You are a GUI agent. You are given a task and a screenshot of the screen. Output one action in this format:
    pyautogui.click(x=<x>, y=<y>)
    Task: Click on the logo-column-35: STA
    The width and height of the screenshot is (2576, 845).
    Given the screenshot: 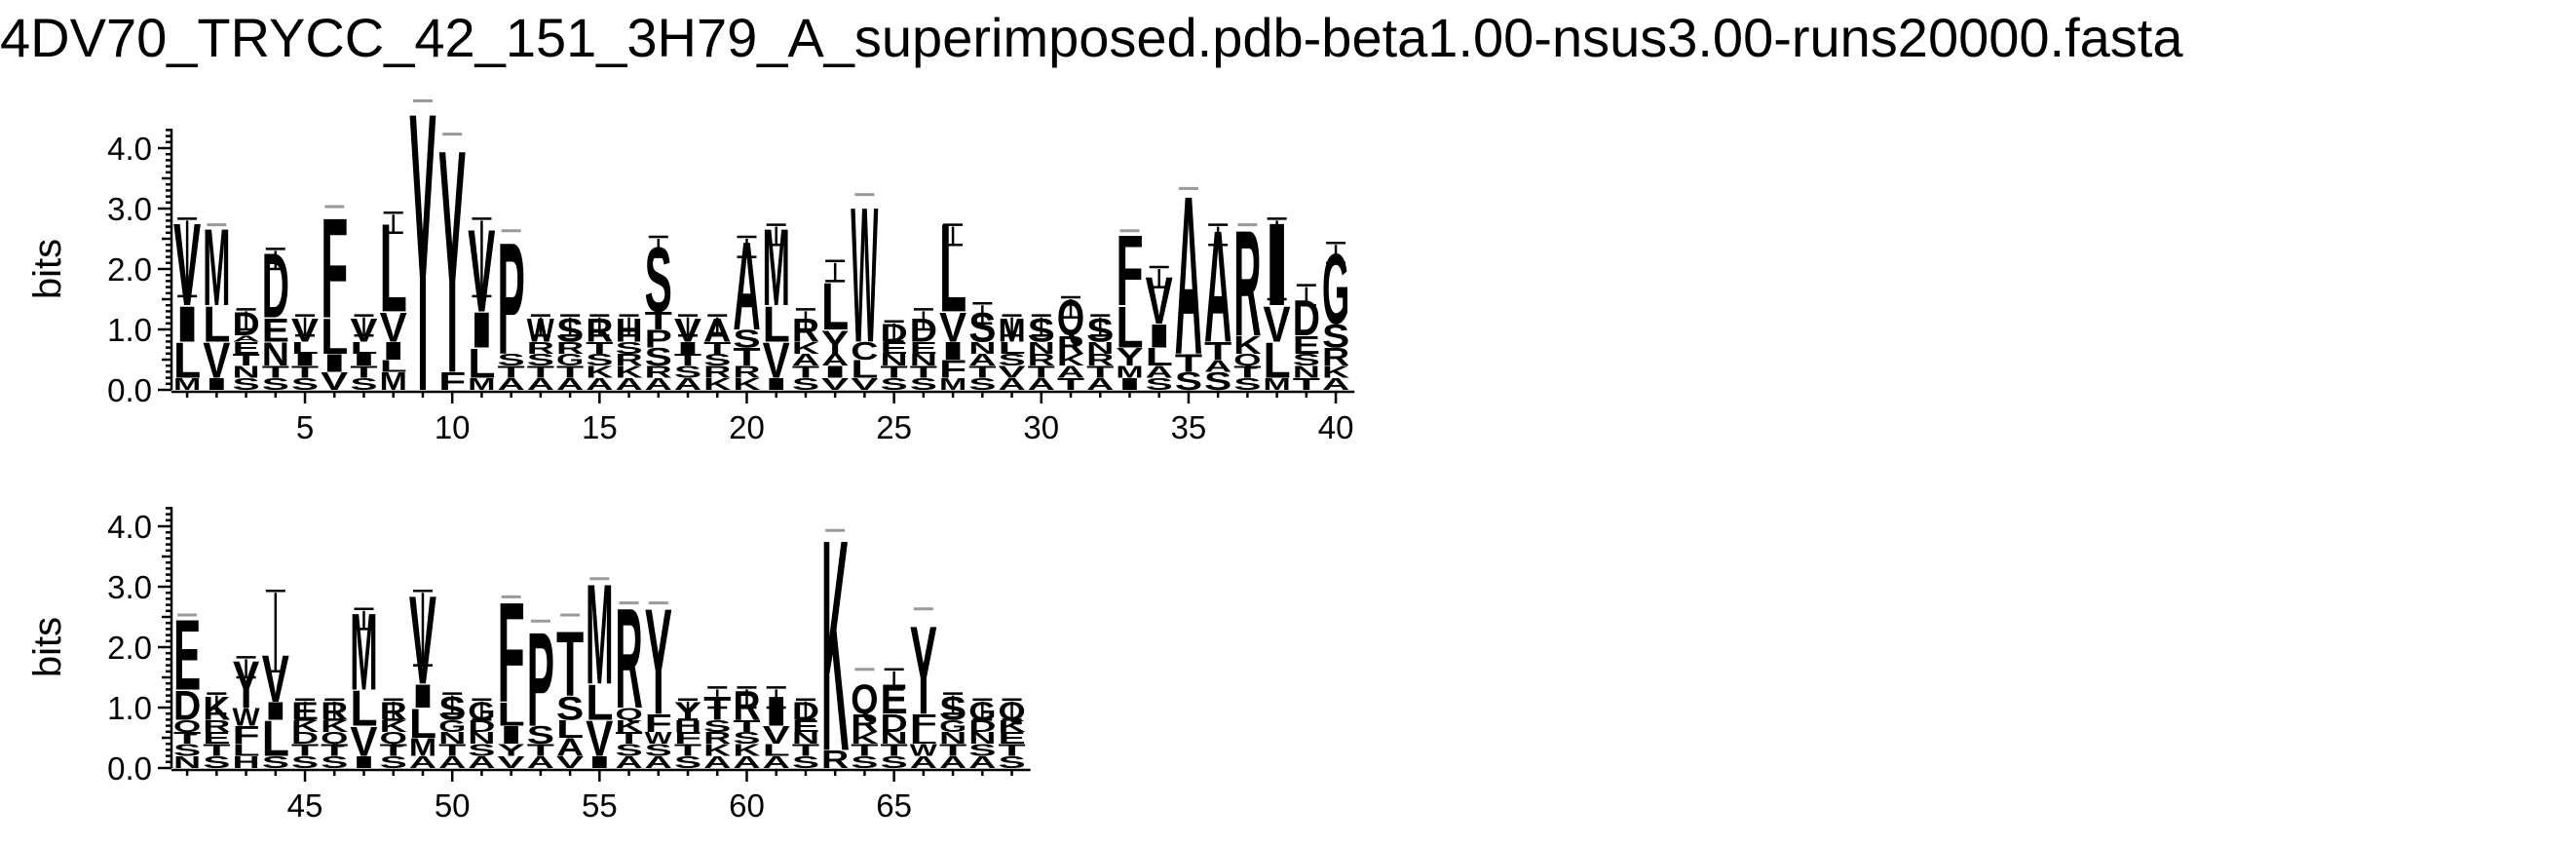 What is the action you would take?
    pyautogui.click(x=1188, y=276)
    